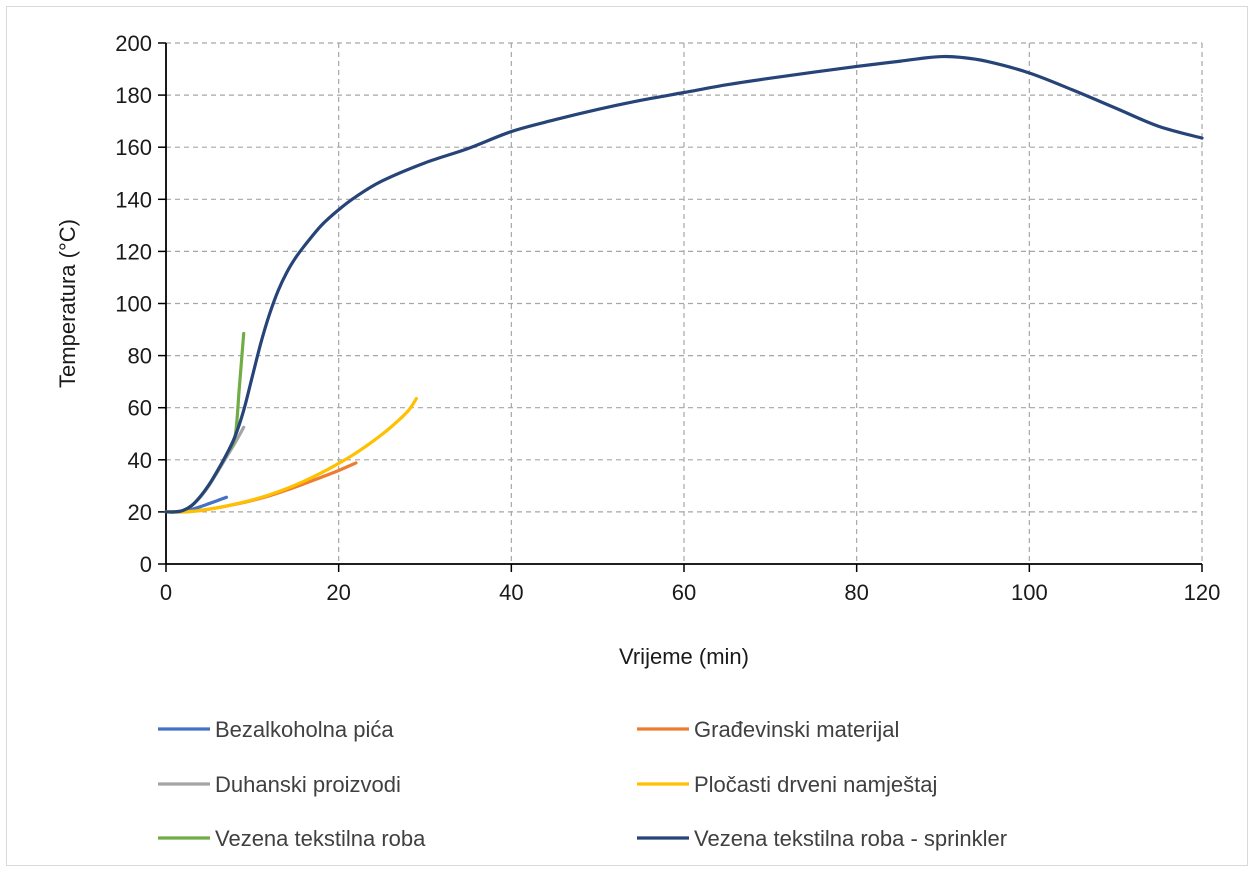  Describe the element at coordinates (140, 460) in the screenshot. I see `y-tick-label: 40` at that location.